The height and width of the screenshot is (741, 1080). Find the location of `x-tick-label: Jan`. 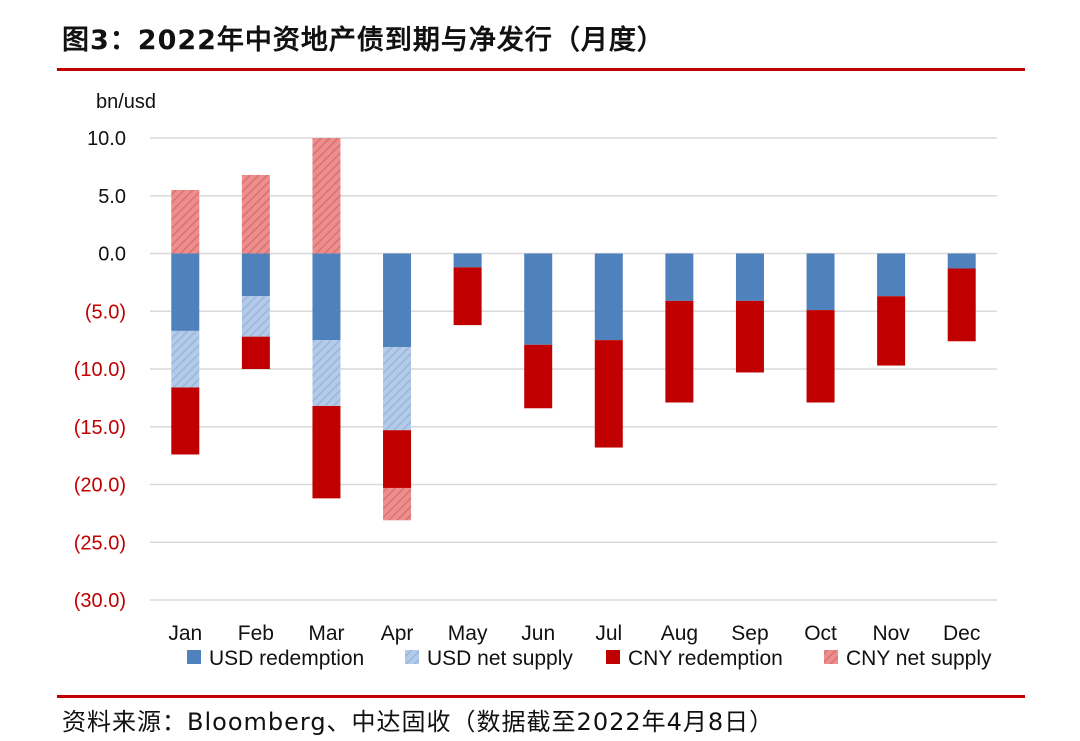

x-tick-label: Jan is located at coordinates (185, 633).